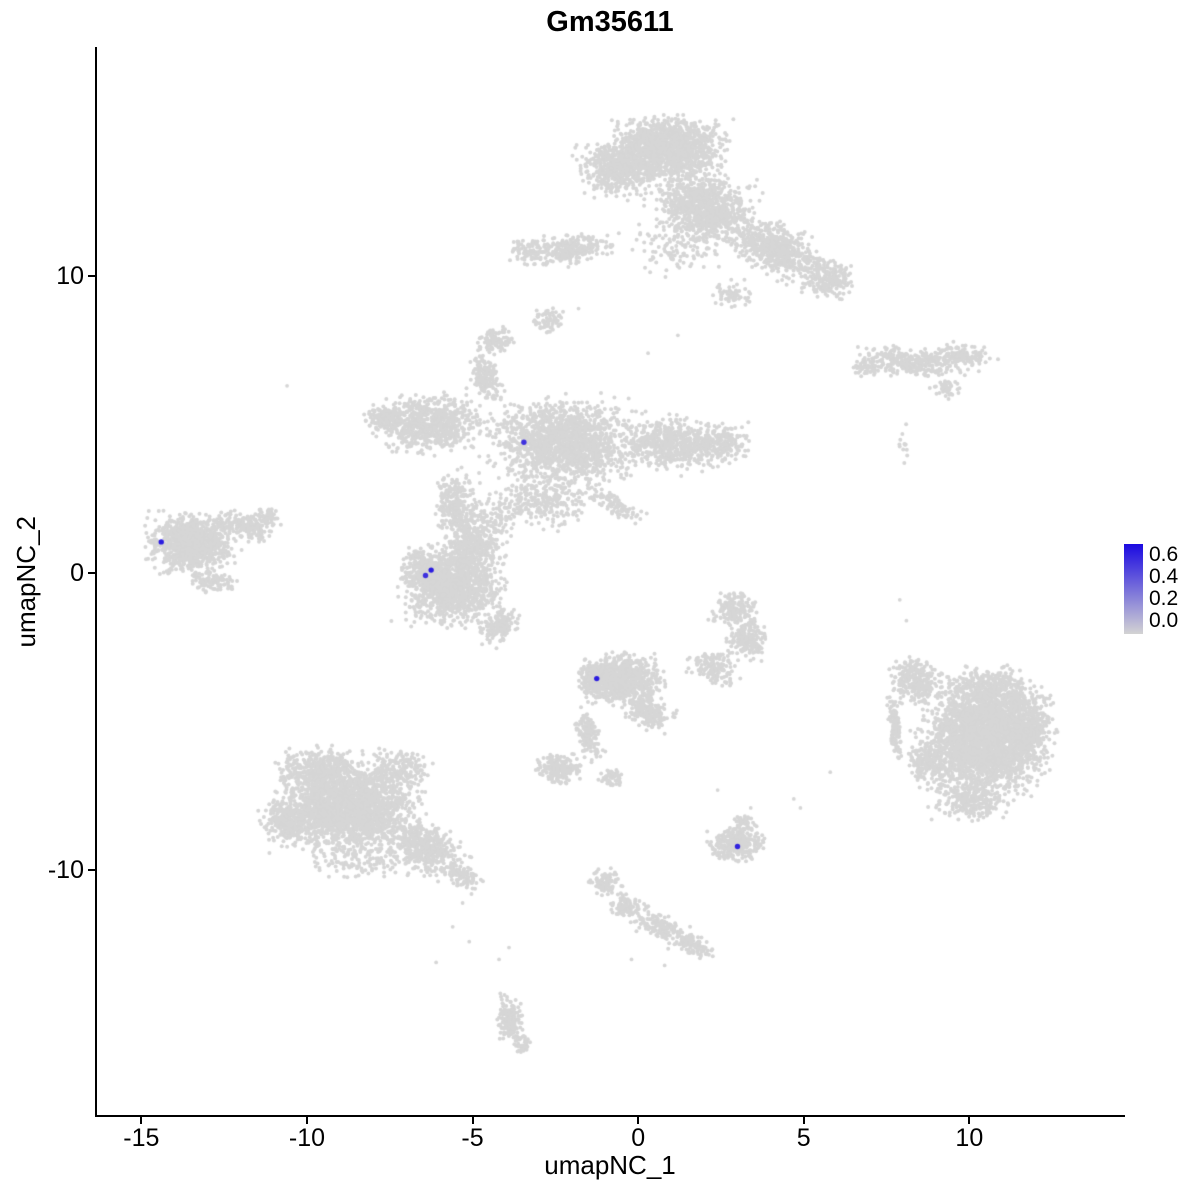 Image resolution: width=1200 pixels, height=1200 pixels. I want to click on x-tick-label: -5, so click(472, 1138).